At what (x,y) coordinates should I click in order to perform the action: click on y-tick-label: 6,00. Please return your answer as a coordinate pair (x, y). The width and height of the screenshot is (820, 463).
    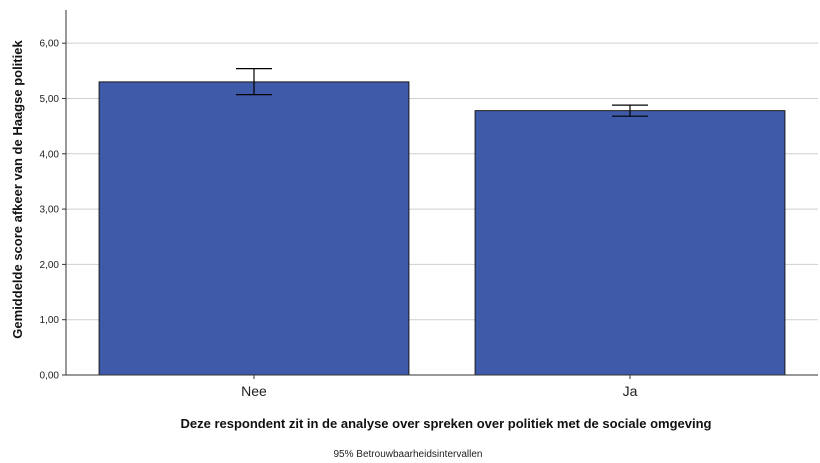
    Looking at the image, I should click on (50, 44).